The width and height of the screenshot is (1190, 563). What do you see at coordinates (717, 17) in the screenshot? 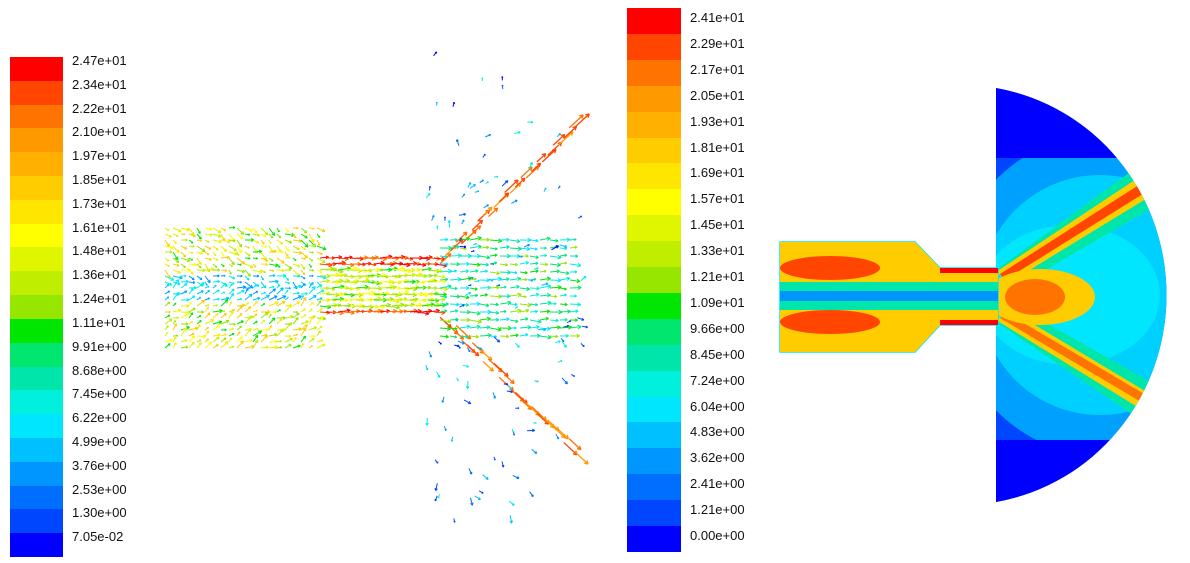
I see `legend-label: 2.41e+01` at bounding box center [717, 17].